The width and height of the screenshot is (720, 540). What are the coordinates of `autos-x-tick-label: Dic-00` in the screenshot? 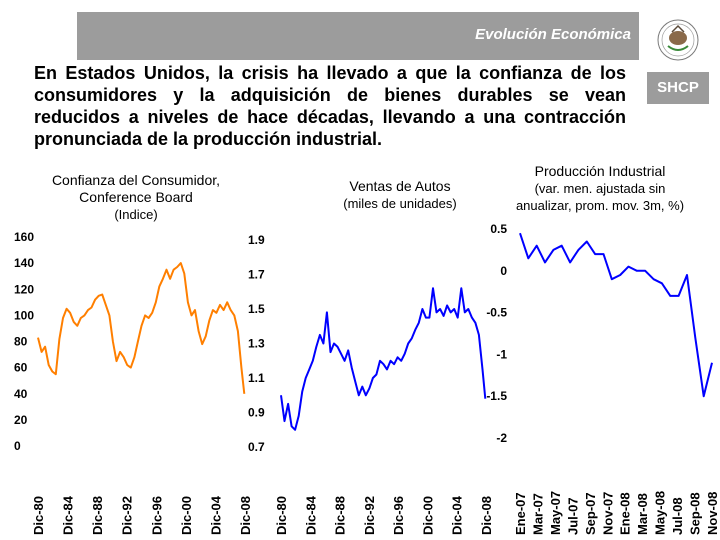 It's located at (427, 515).